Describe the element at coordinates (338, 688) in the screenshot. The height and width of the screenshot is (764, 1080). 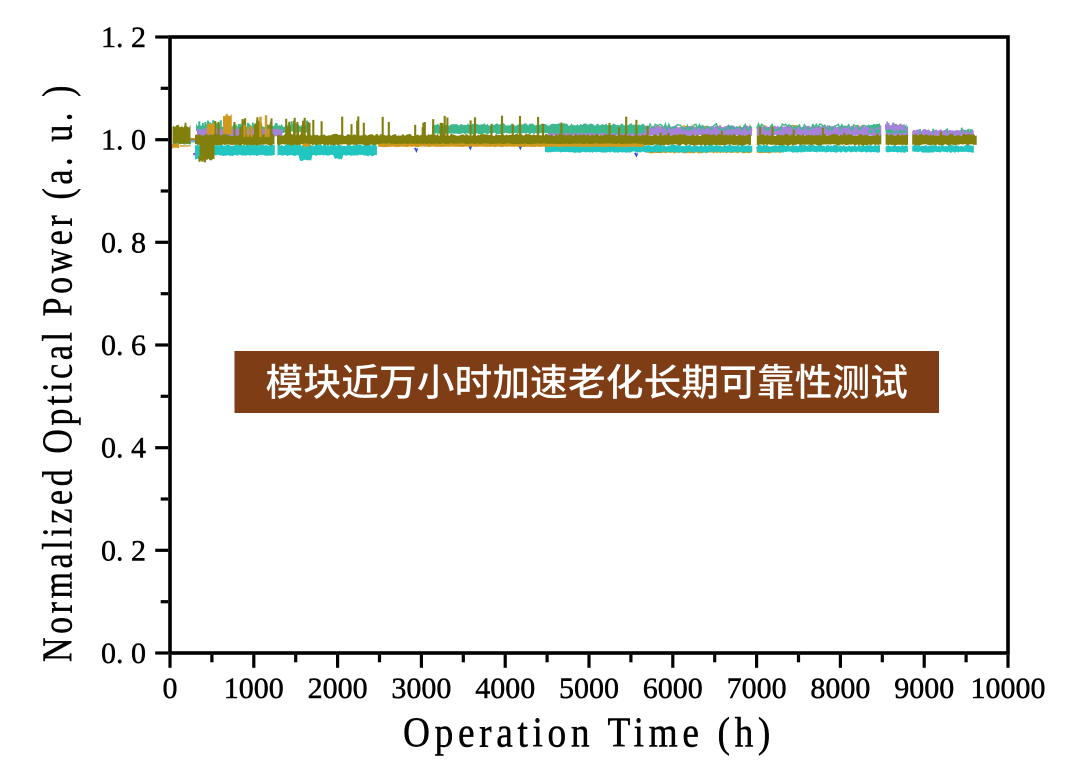
I see `svg-text: 2000` at that location.